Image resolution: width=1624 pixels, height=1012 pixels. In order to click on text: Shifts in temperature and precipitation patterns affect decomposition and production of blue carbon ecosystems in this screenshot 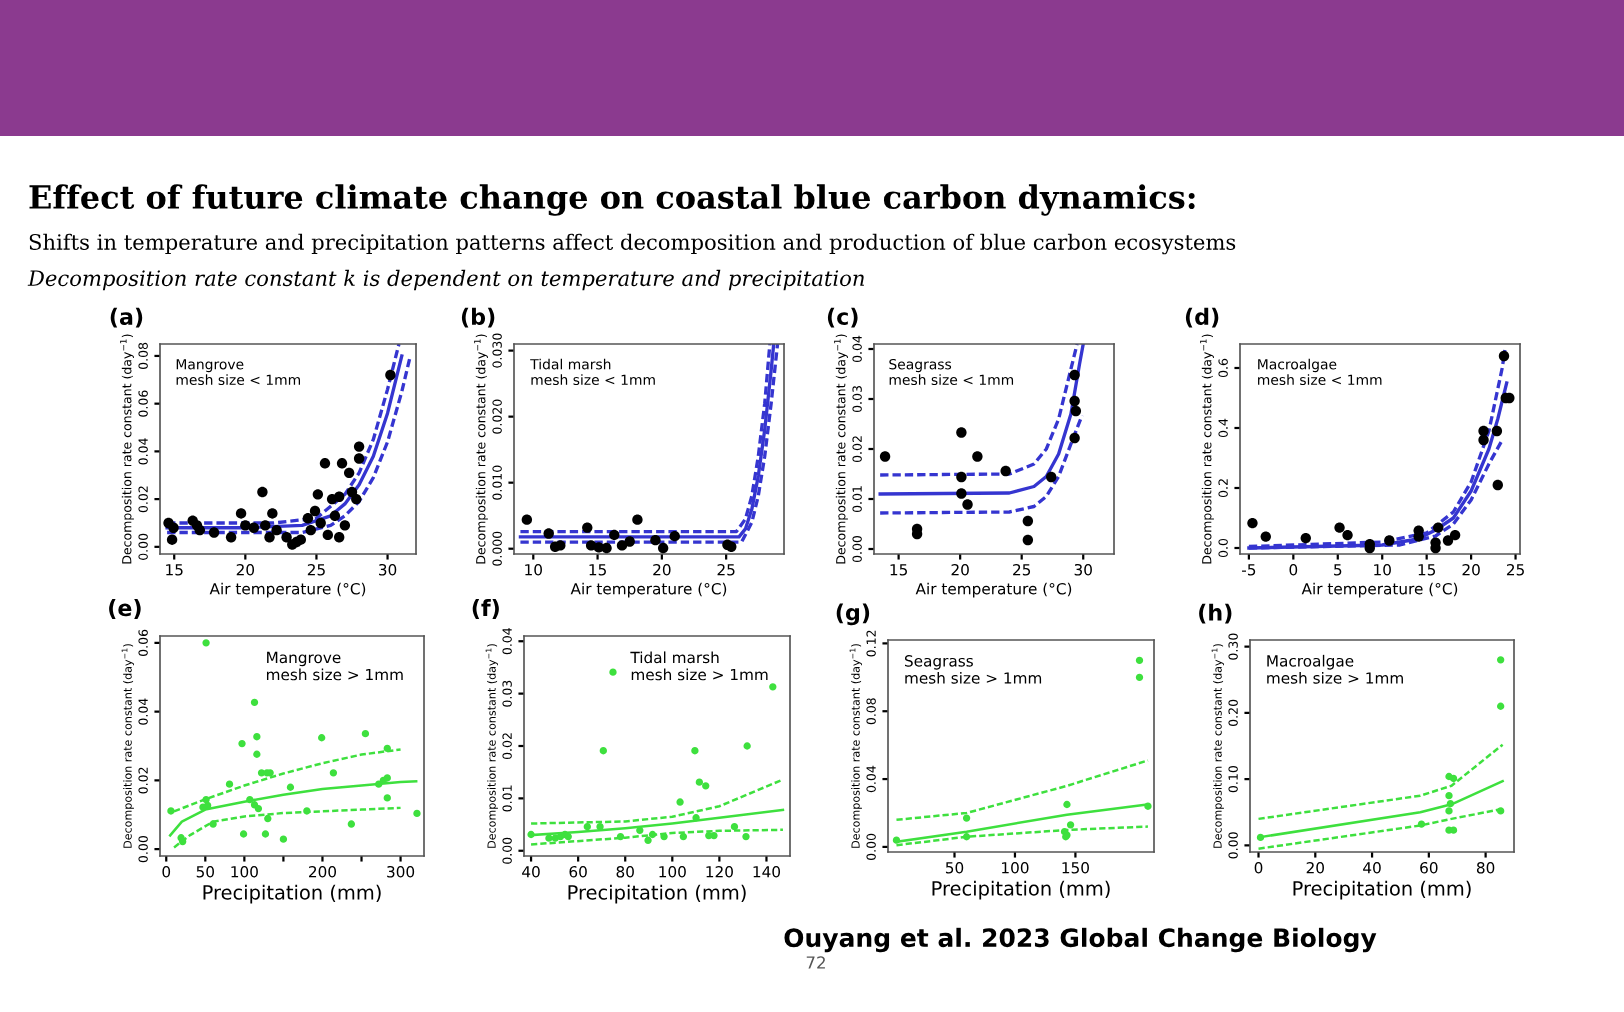, I will do `click(632, 244)`.